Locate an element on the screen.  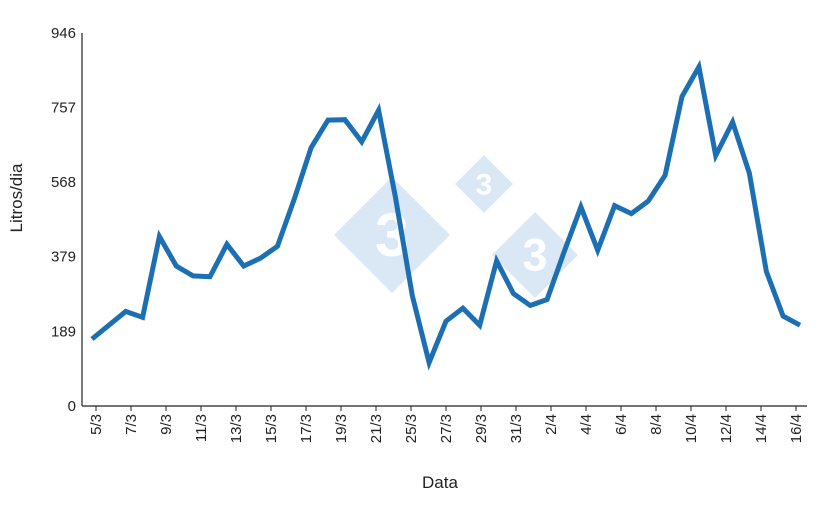
x-tick-label: 19/3 is located at coordinates (341, 428).